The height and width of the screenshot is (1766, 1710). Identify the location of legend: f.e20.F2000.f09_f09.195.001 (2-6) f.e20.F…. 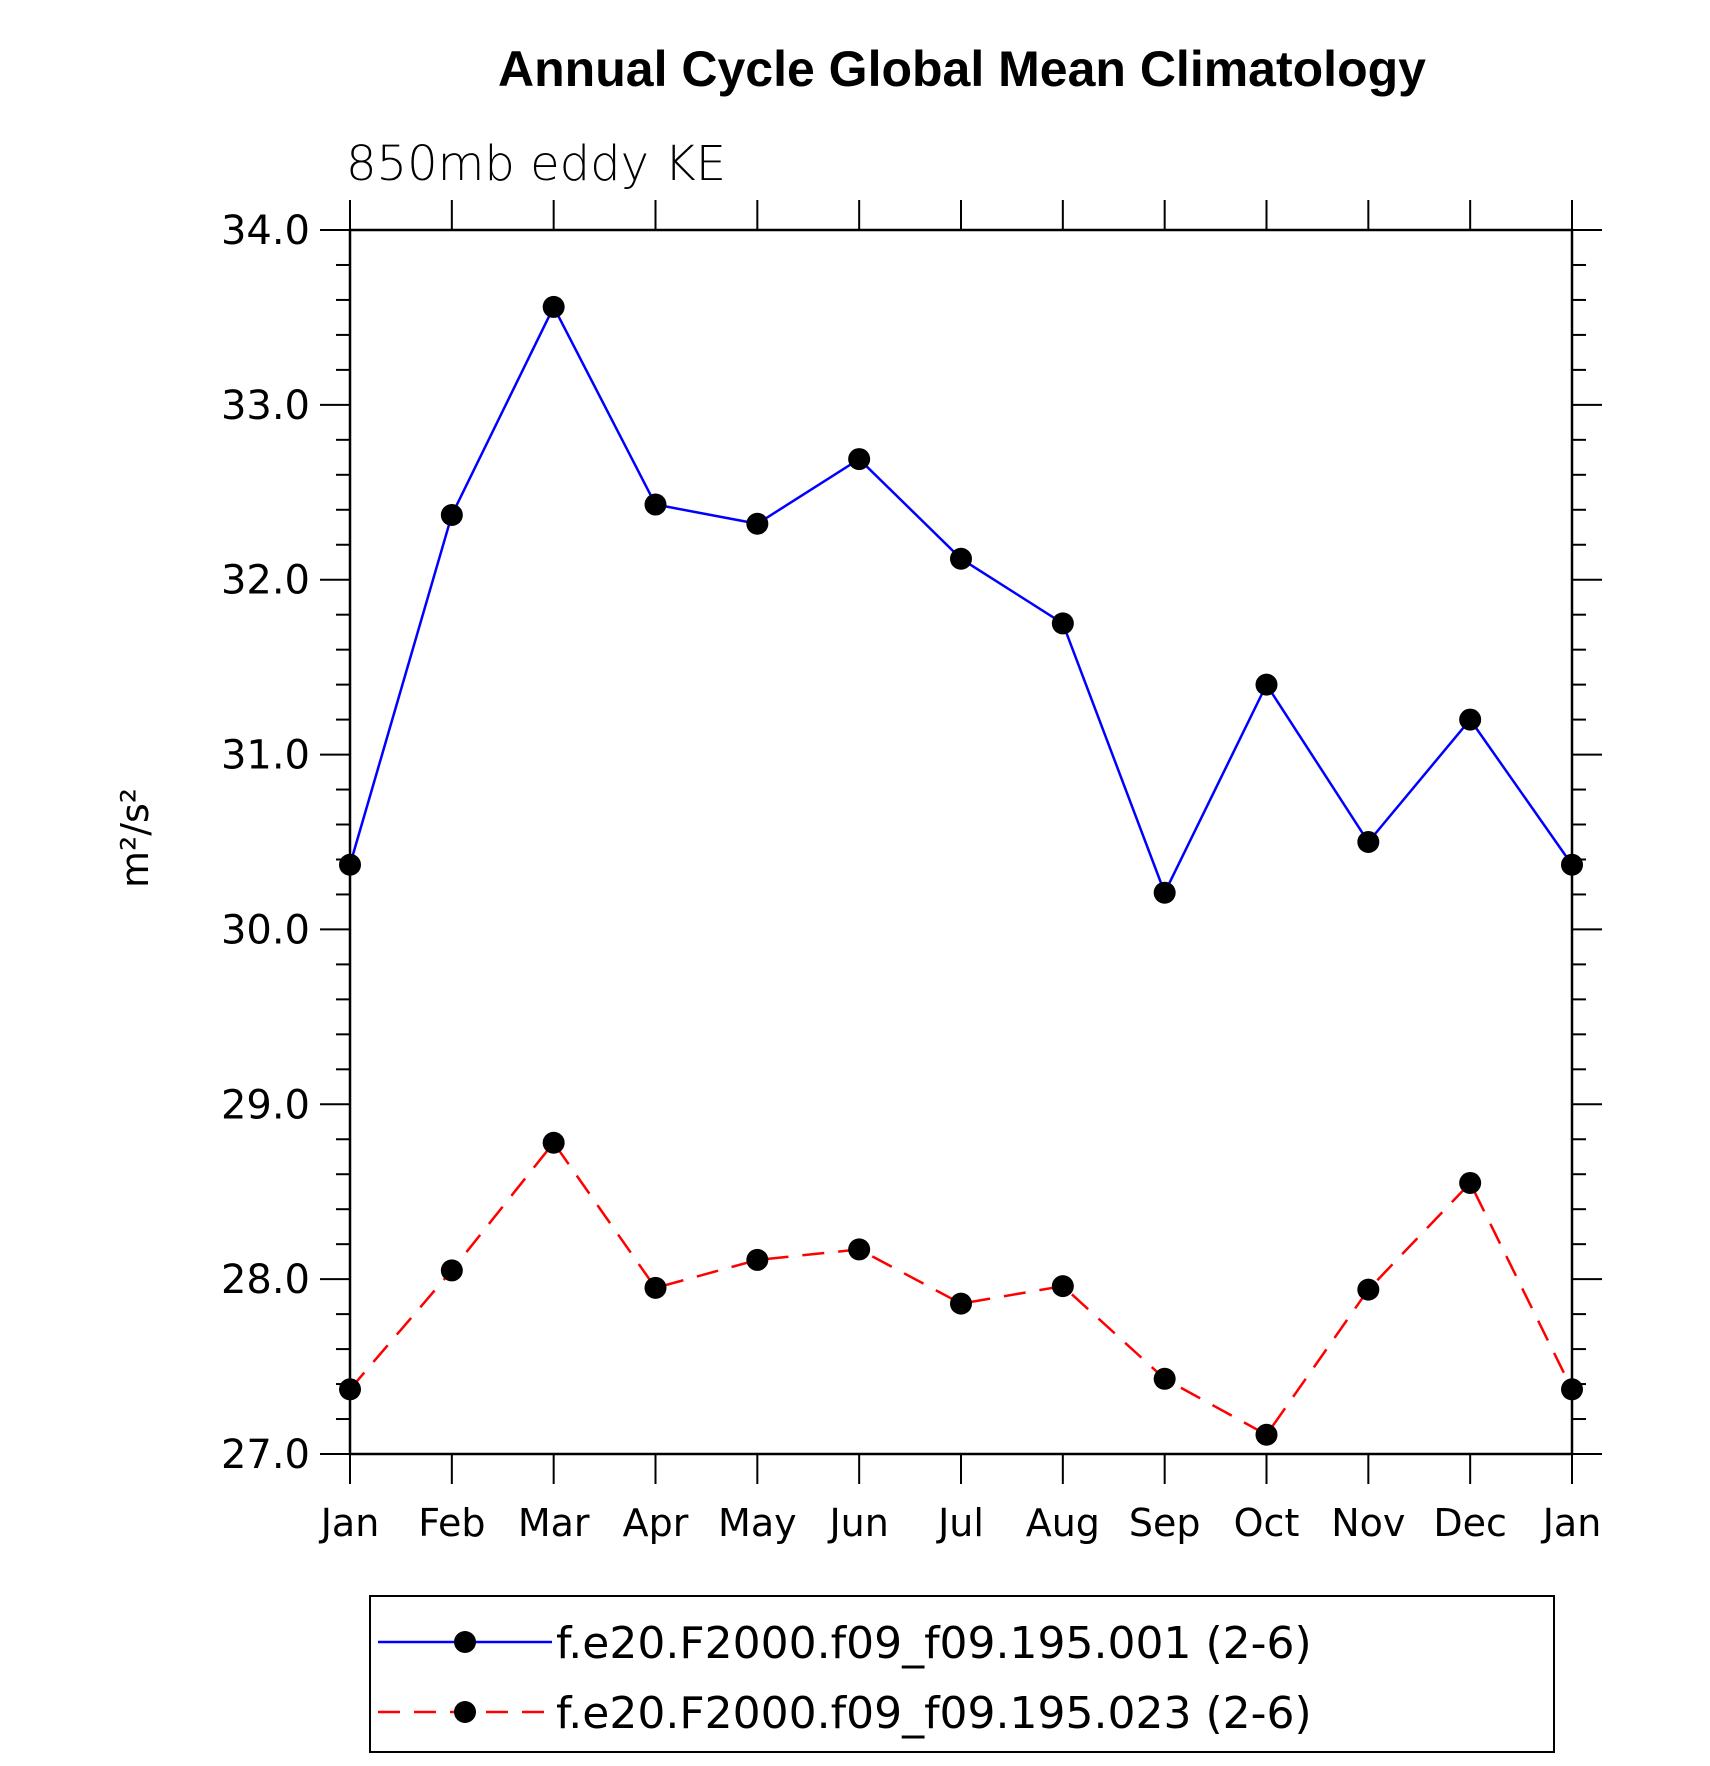
(962, 1674).